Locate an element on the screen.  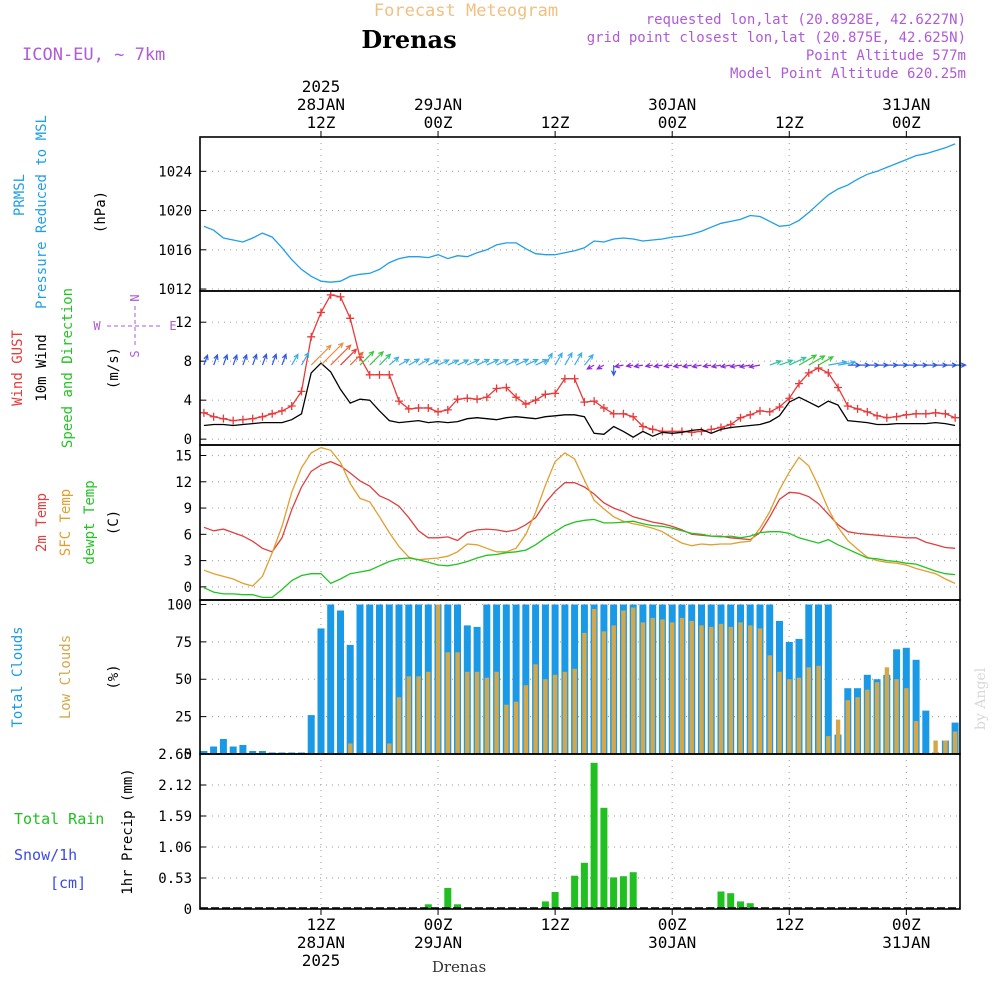
wind-ylabel-2: Speed and Direction is located at coordinates (68, 368).